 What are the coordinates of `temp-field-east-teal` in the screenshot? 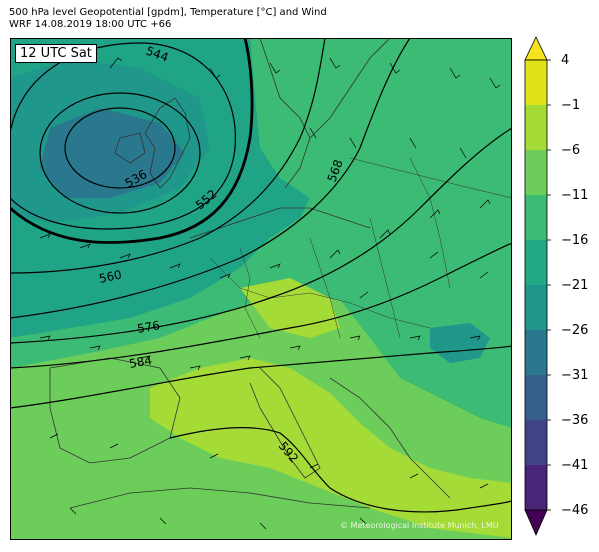 It's located at (460, 343).